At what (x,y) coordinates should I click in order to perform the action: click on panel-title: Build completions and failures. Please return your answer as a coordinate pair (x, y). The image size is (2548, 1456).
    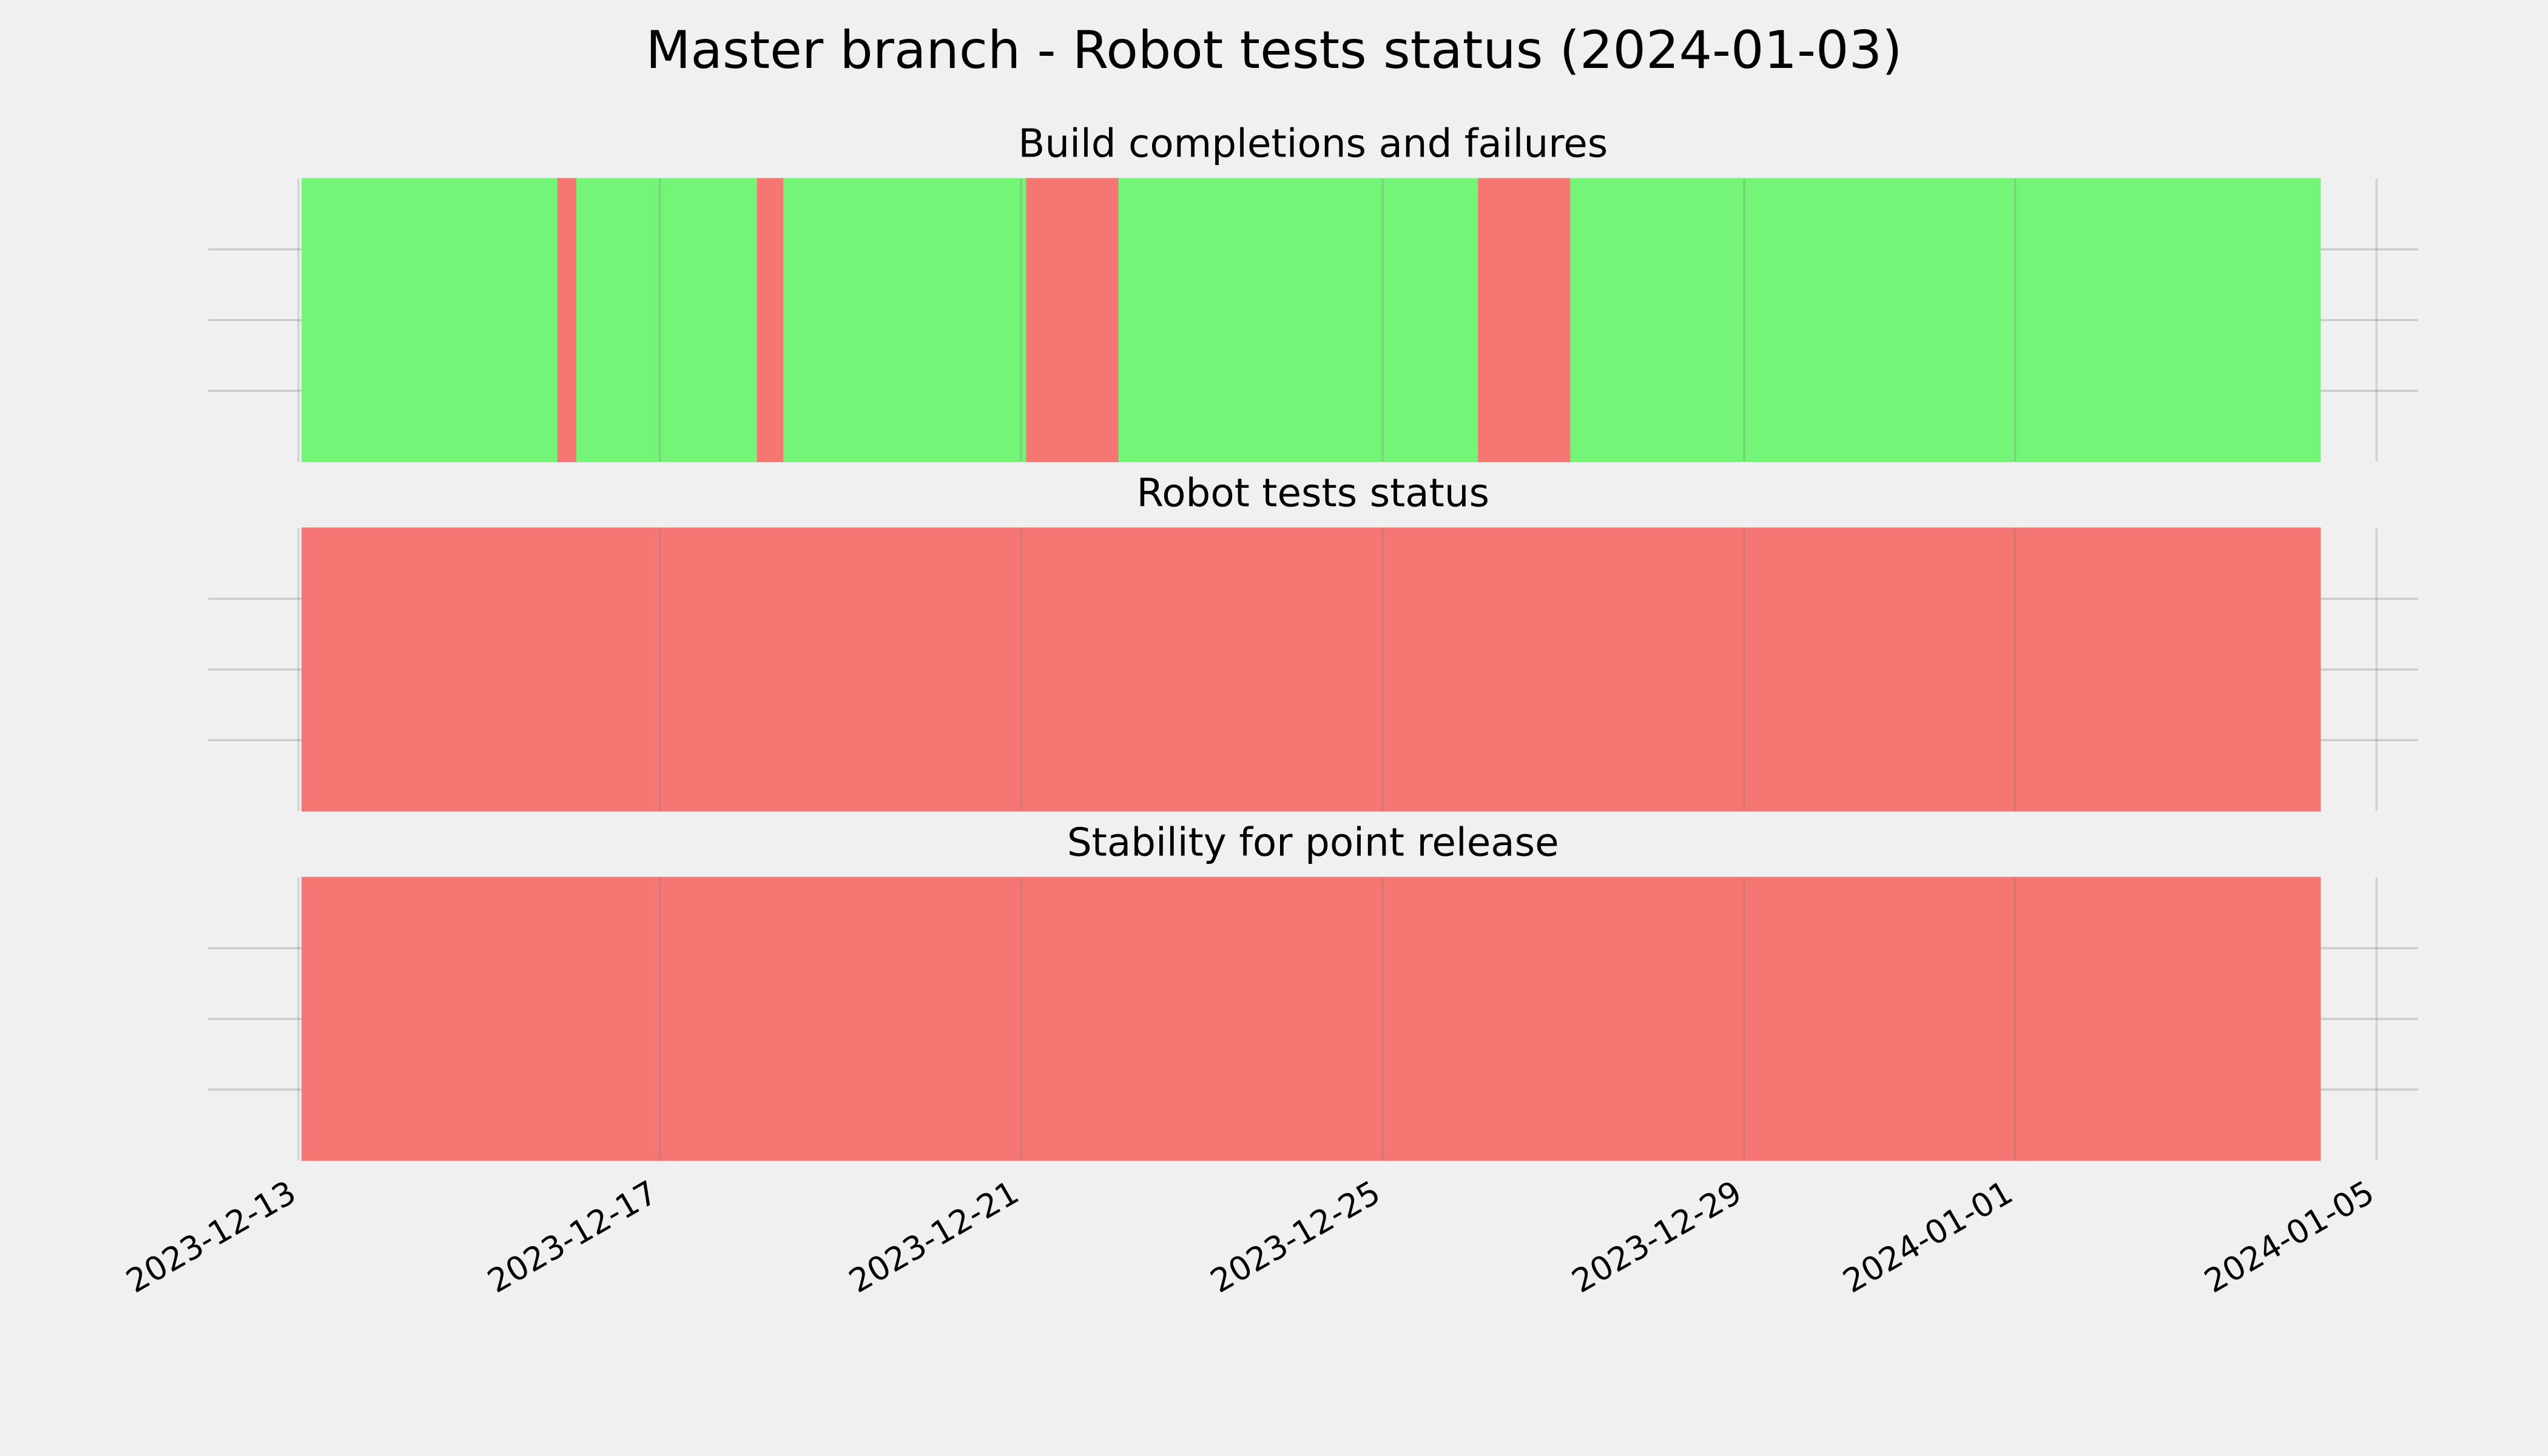
    Looking at the image, I should click on (1313, 144).